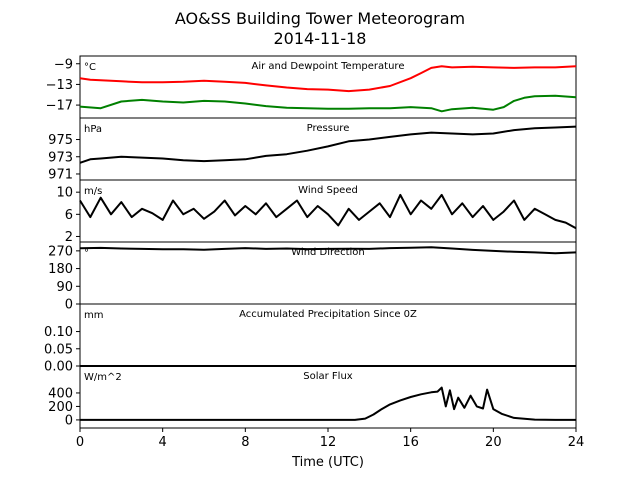  What do you see at coordinates (86, 253) in the screenshot?
I see `panel-unit-label: °` at bounding box center [86, 253].